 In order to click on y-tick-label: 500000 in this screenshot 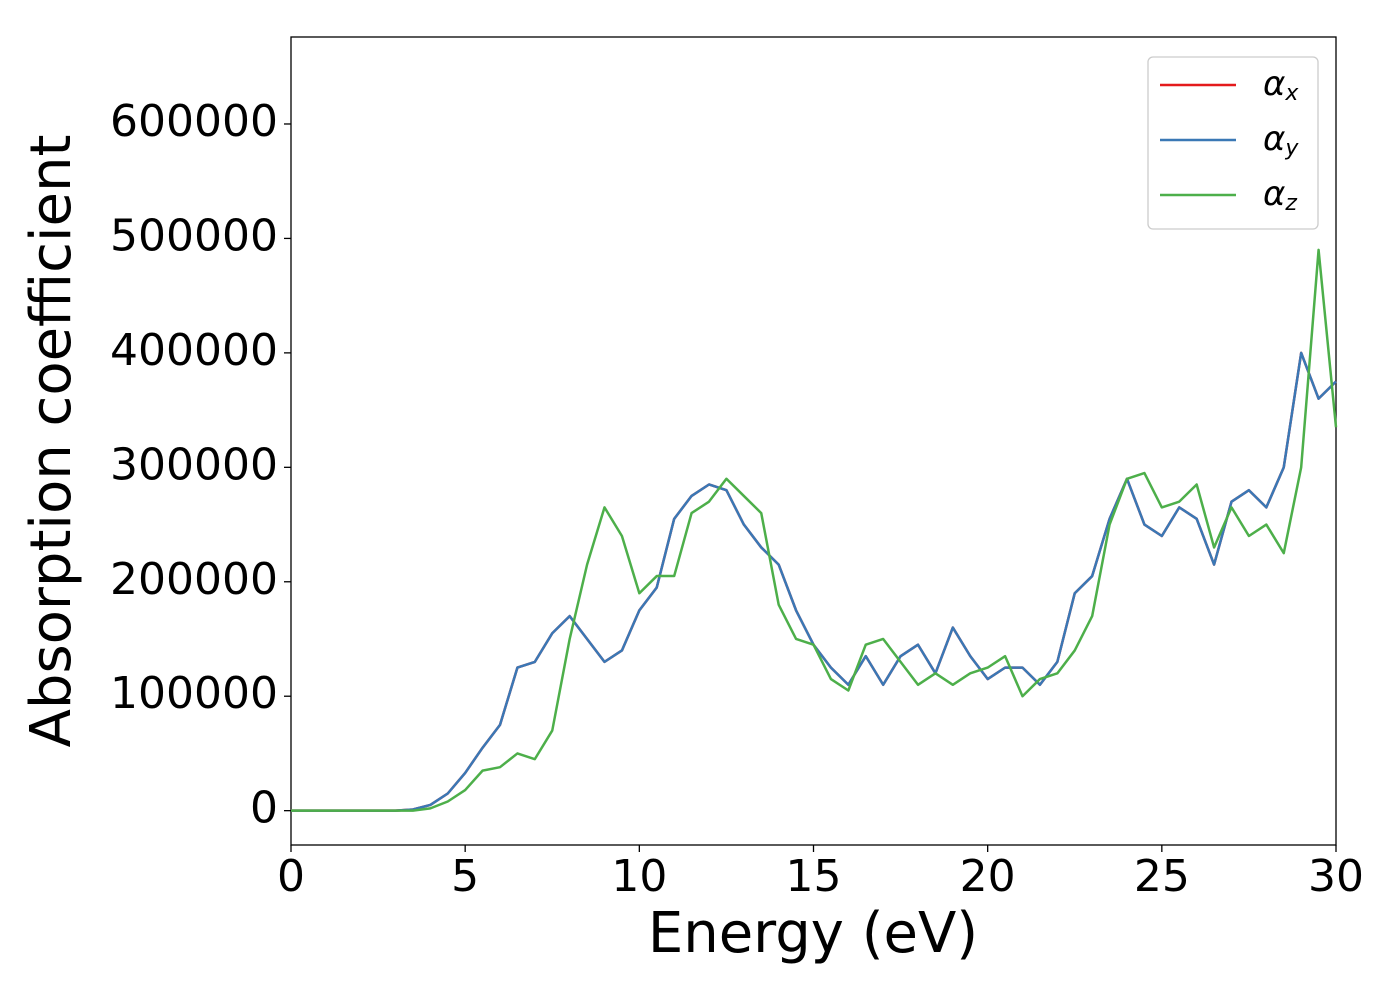, I will do `click(194, 235)`.